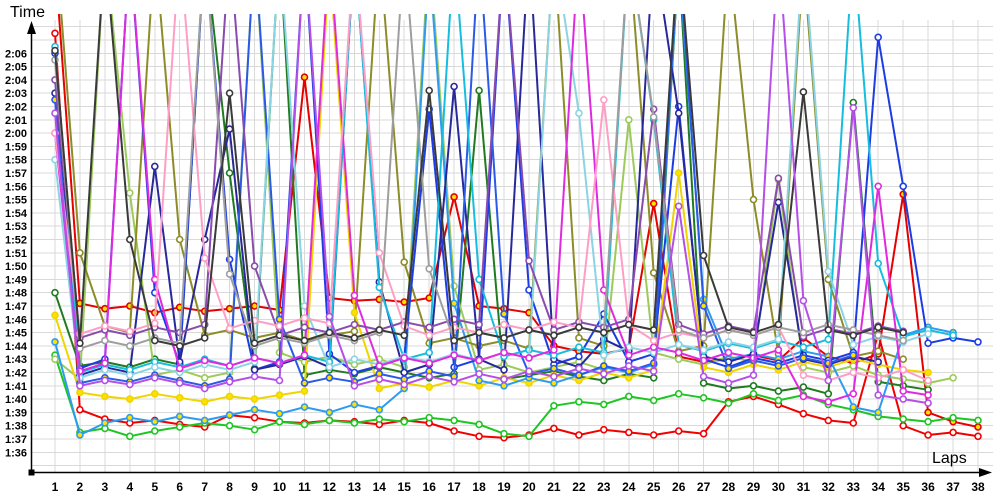  Describe the element at coordinates (16, 94) in the screenshot. I see `y-tick-label: 2:03` at that location.